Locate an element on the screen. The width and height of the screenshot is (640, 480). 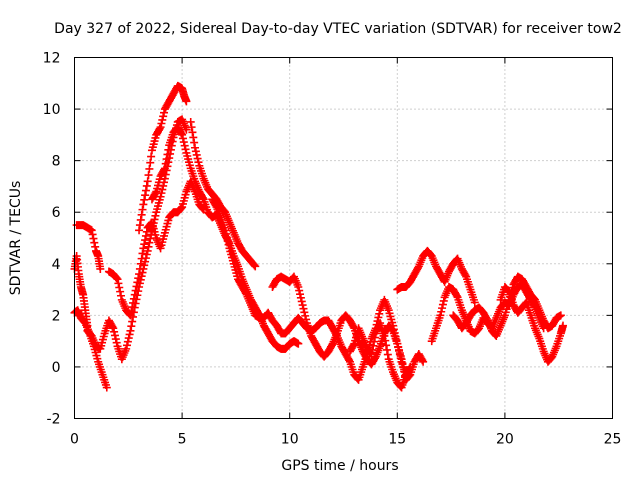
y-tick-label: 12 is located at coordinates (52, 59).